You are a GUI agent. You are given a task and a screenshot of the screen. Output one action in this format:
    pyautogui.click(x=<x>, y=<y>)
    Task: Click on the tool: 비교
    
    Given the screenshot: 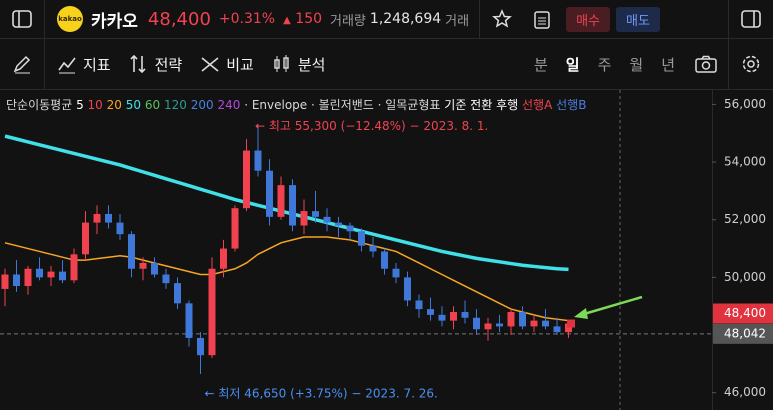 What is the action you would take?
    pyautogui.click(x=227, y=64)
    